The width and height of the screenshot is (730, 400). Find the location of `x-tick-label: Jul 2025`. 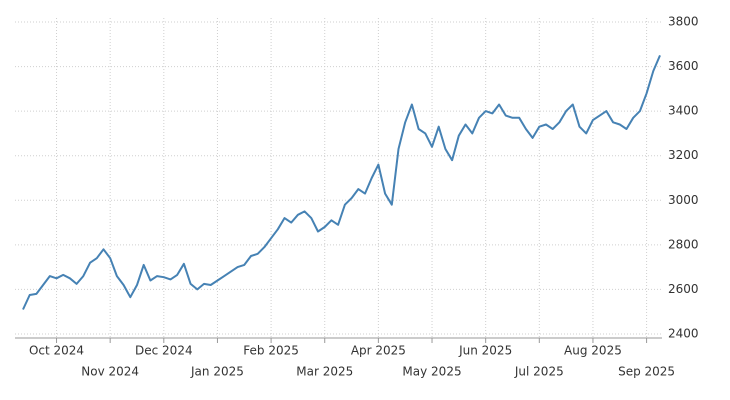

x-tick-label: Jul 2025 is located at coordinates (539, 372).